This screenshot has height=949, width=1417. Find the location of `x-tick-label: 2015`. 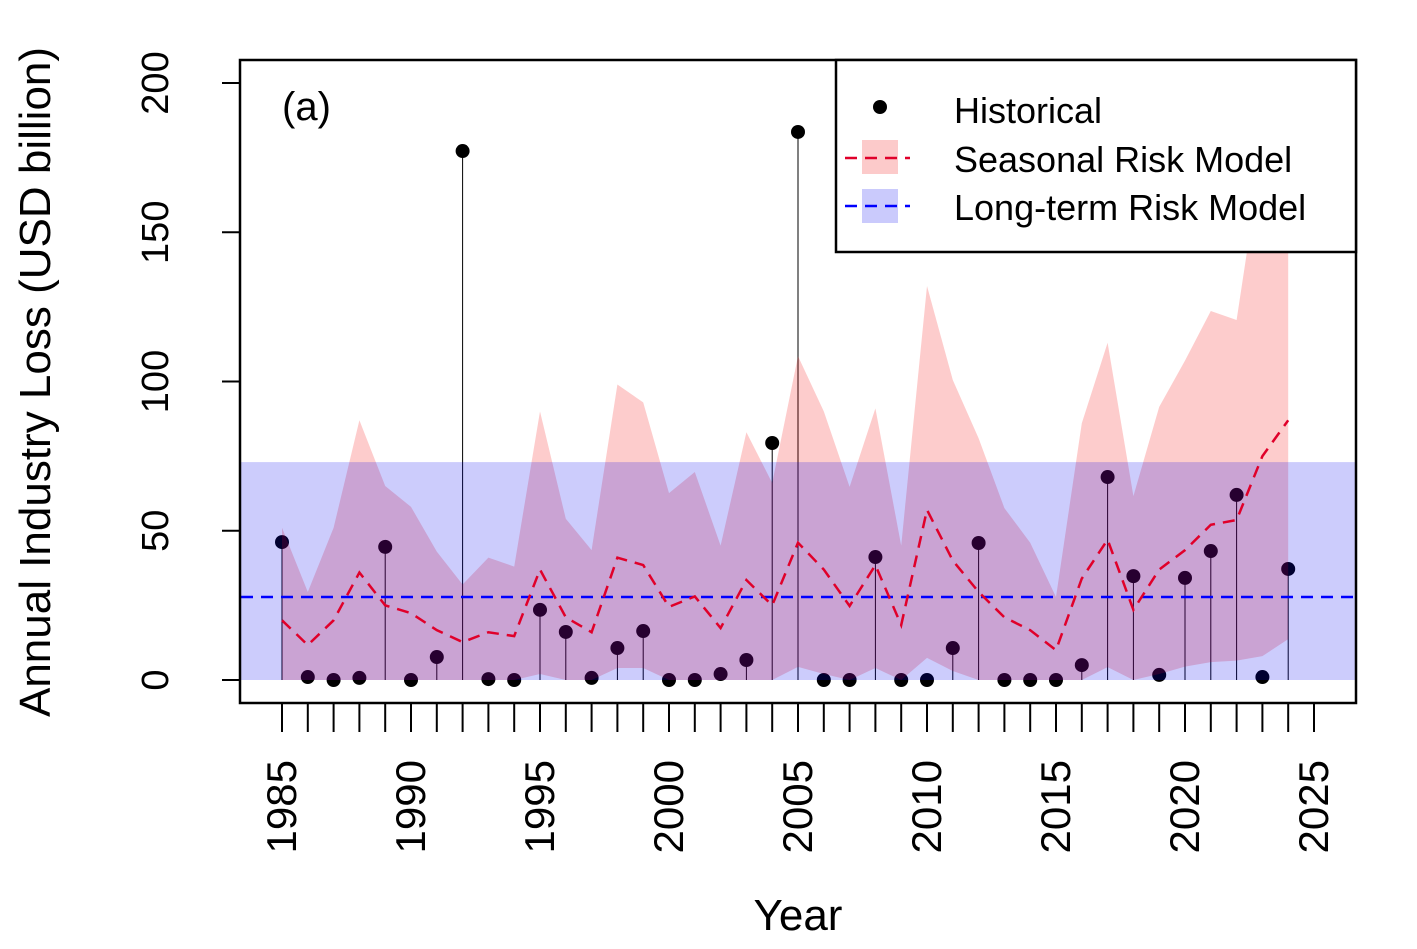

x-tick-label: 2015 is located at coordinates (1055, 806).